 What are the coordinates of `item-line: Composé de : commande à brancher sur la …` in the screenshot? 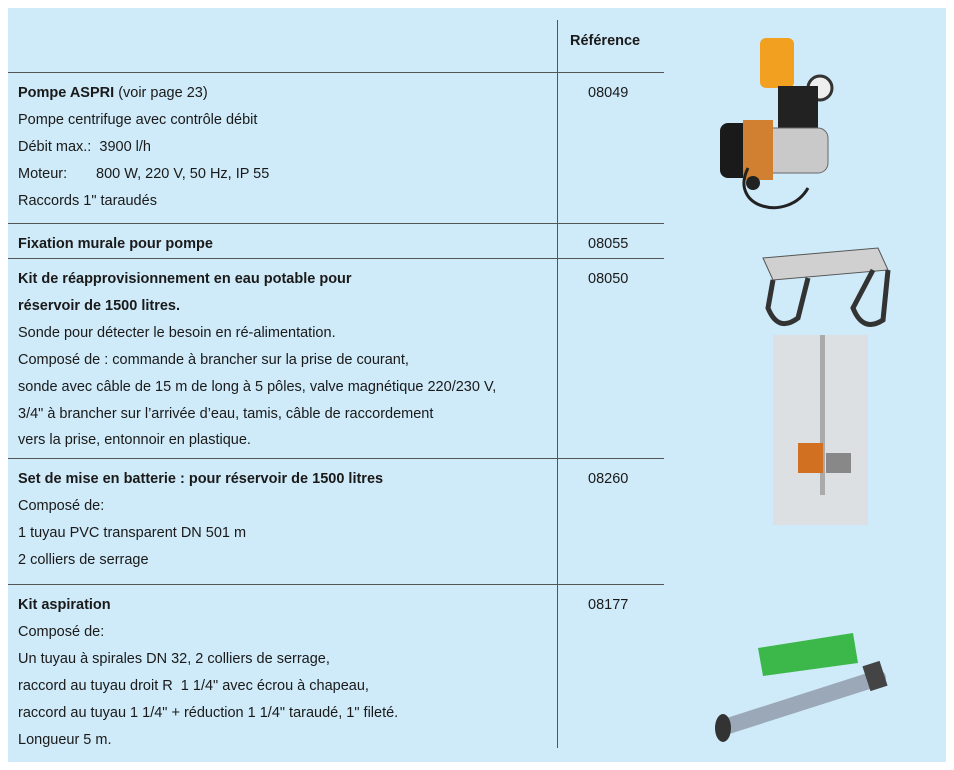 It's located at (213, 359).